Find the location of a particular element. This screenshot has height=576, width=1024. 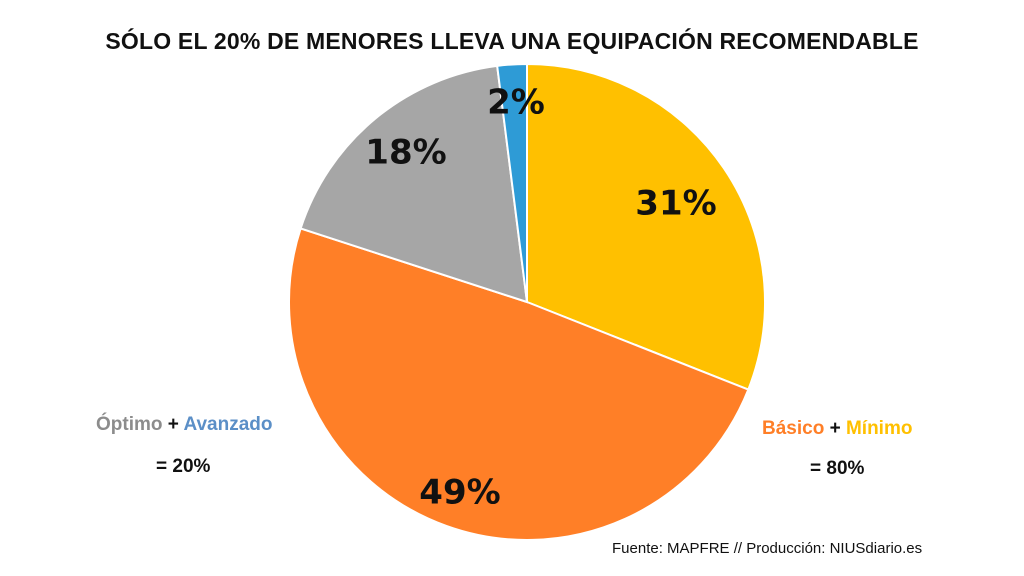

slice-label-optimo: 18% is located at coordinates (405, 153).